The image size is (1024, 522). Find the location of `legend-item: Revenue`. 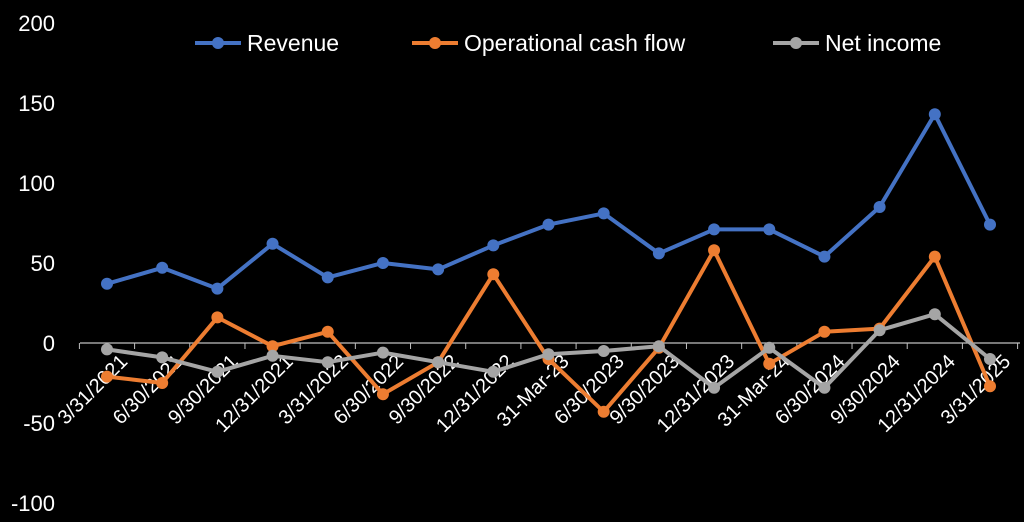

legend-item: Revenue is located at coordinates (267, 43).